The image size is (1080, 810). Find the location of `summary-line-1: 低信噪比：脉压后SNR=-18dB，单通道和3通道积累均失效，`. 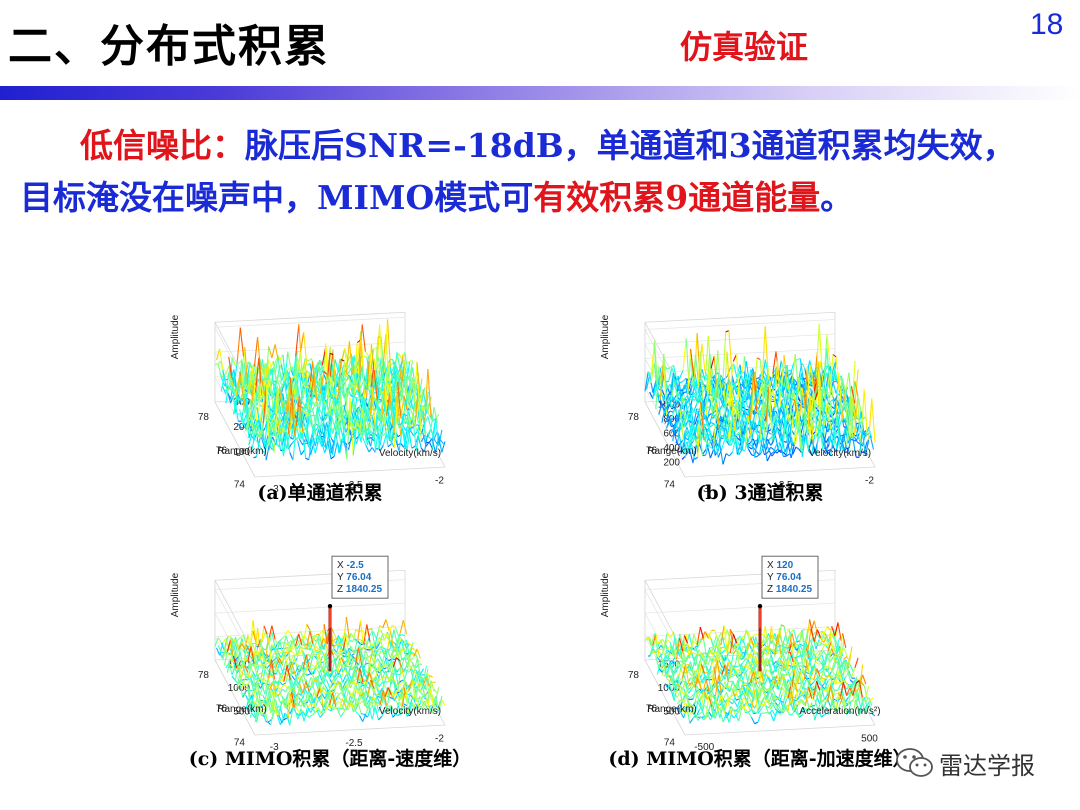

summary-line-1: 低信噪比：脉压后SNR=-18dB，单通道和3通道积累均失效， is located at coordinates (545, 146).